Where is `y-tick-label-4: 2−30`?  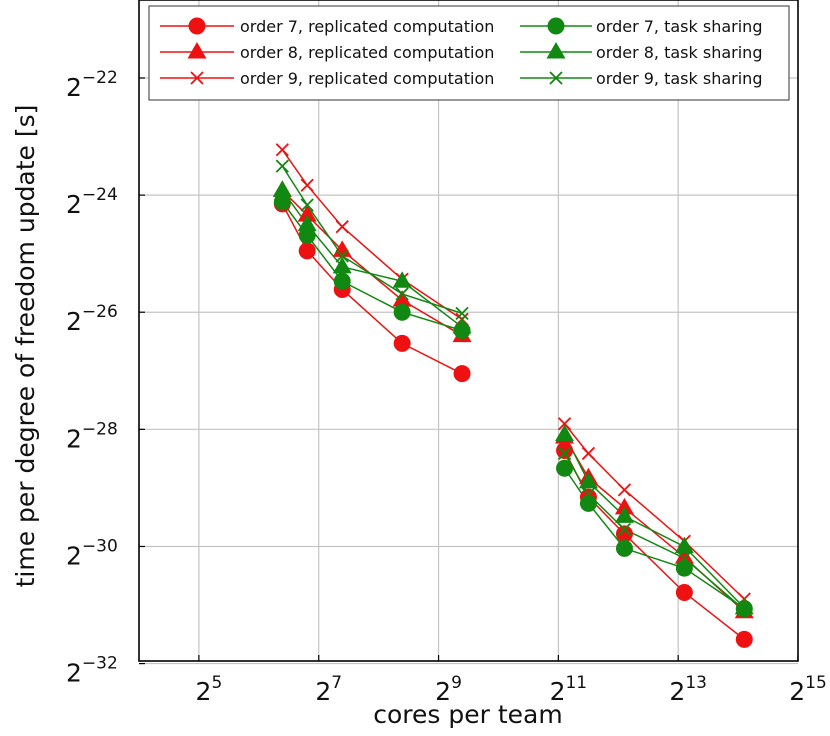
y-tick-label-4: 2−30 is located at coordinates (92, 553).